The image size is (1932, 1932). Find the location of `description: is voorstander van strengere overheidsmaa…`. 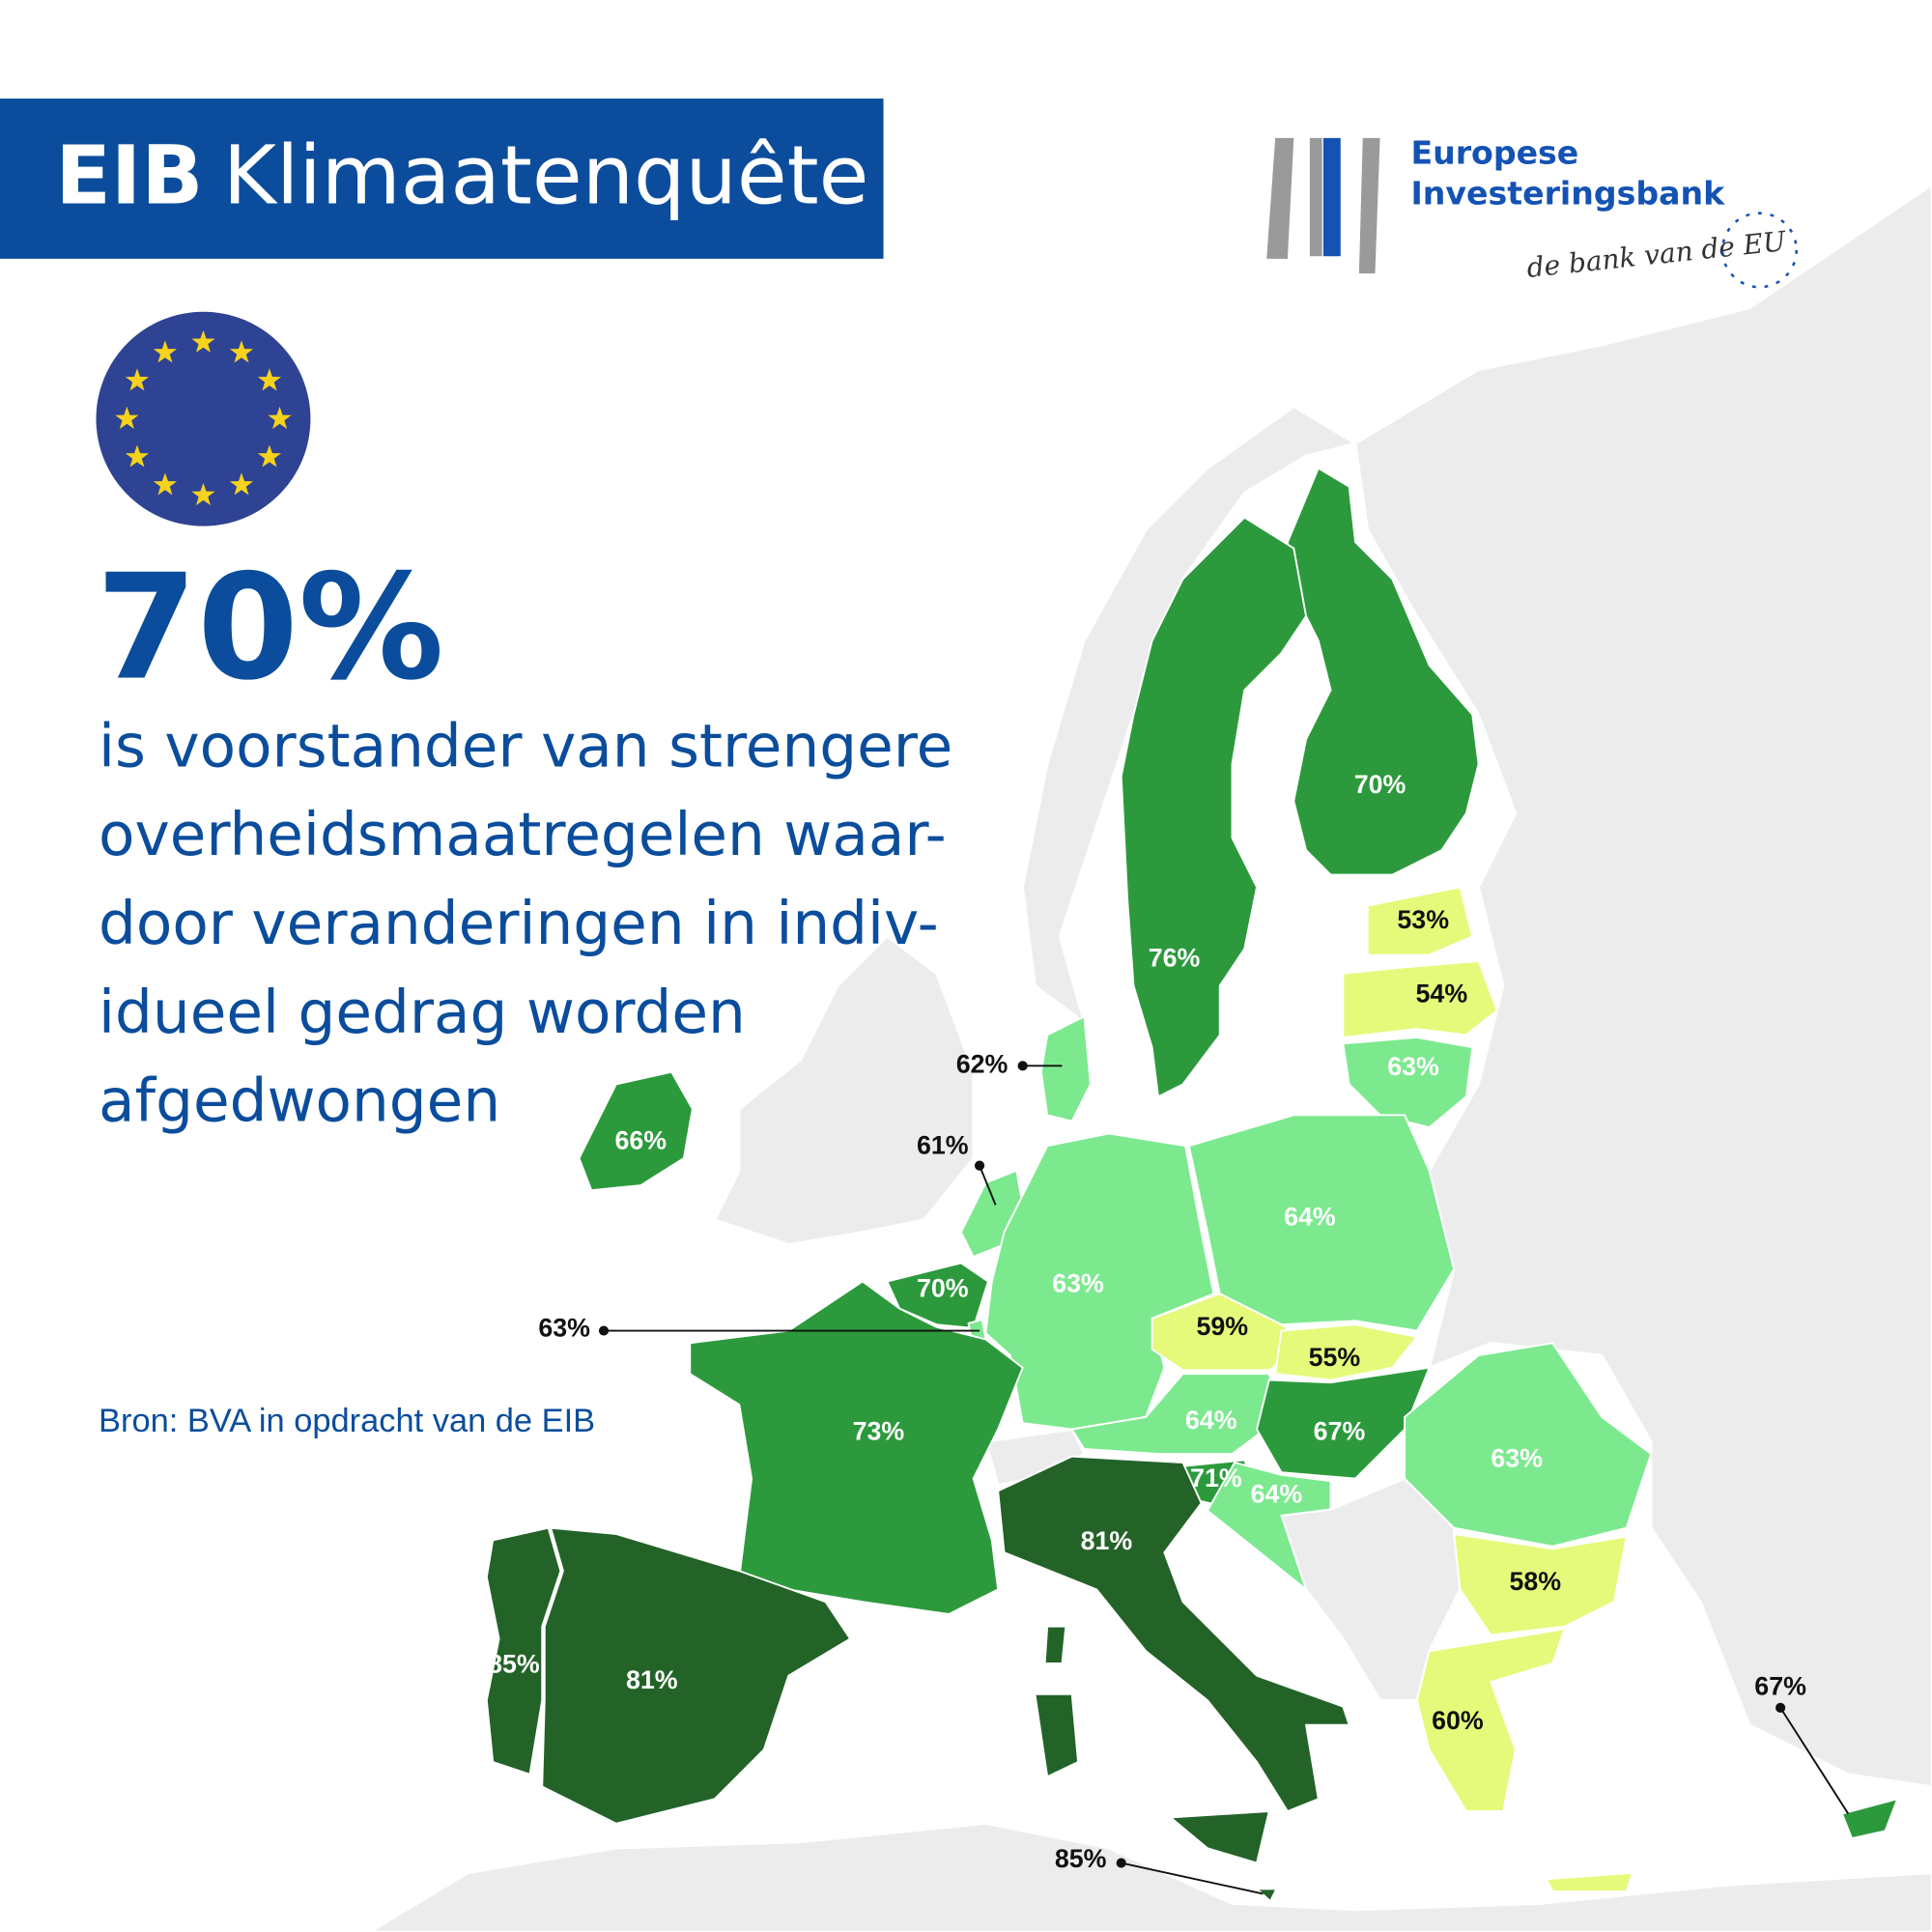

description: is voorstander van strengere overheidsmaa… is located at coordinates (525, 923).